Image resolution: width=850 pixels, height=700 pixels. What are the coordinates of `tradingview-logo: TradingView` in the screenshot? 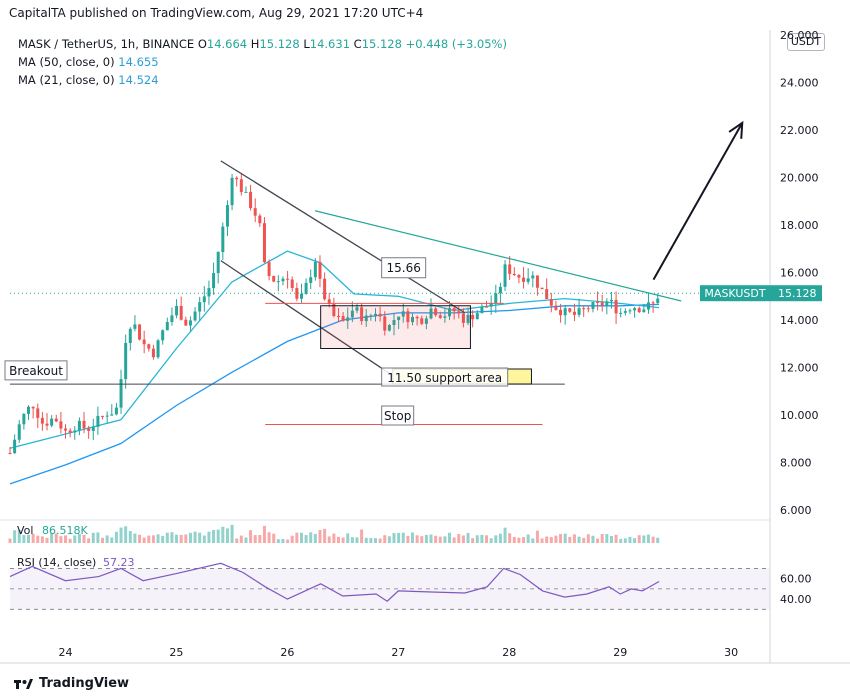 It's located at (71, 683).